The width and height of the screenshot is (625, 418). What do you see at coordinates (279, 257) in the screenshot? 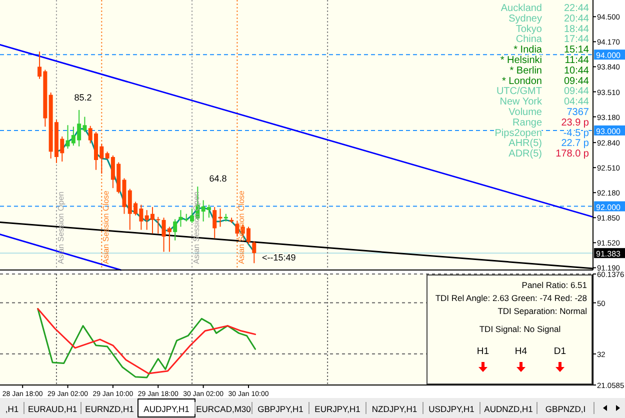
I see `annotation: <--15:49` at bounding box center [279, 257].